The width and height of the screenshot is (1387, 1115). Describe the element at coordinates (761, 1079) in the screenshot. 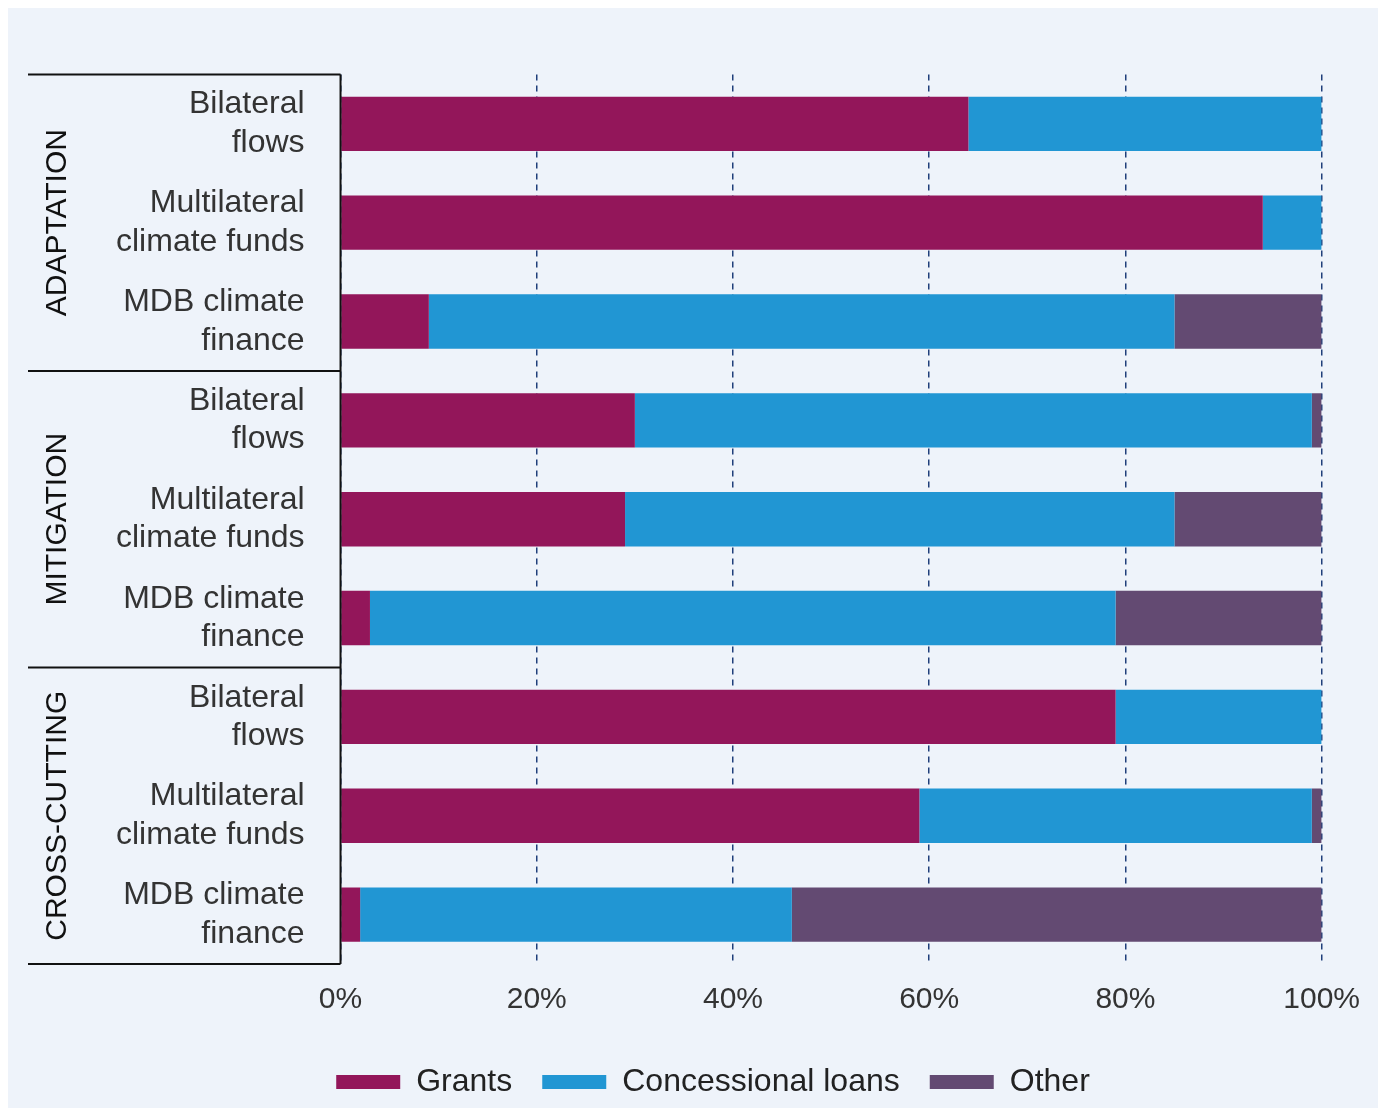

I see `legend-label: Concessional loans` at that location.